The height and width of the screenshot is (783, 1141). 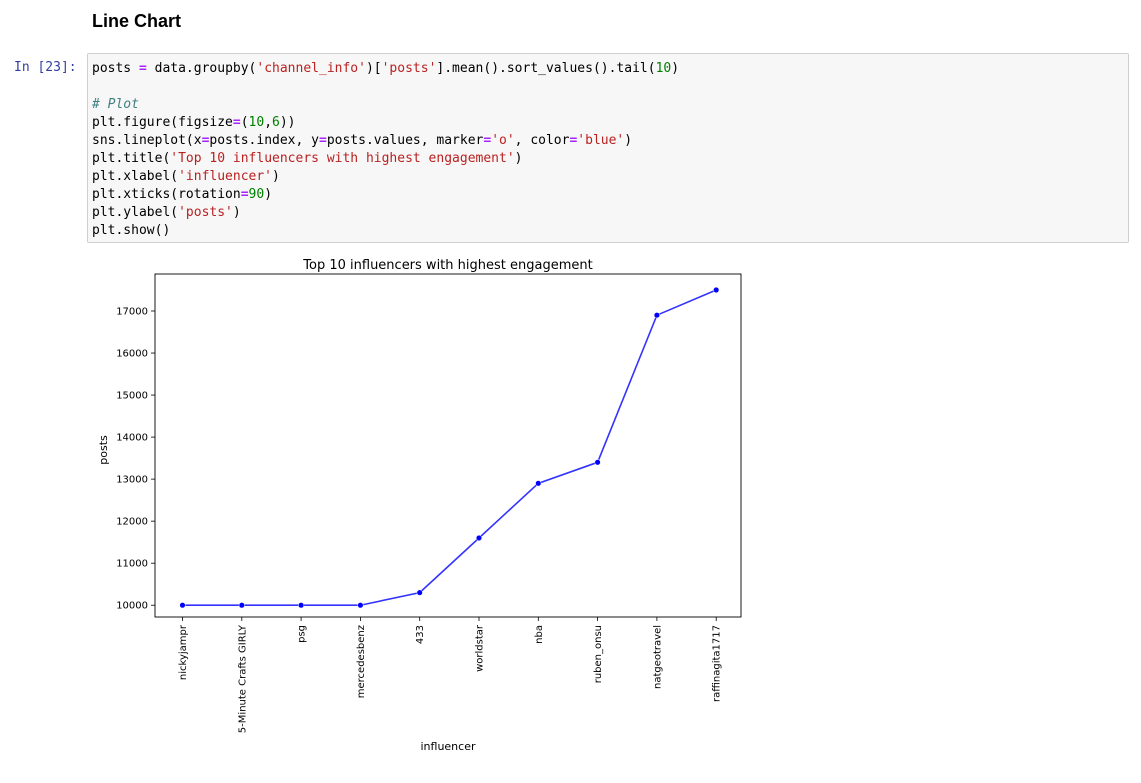 I want to click on code-token: plt.show(), so click(x=131, y=230).